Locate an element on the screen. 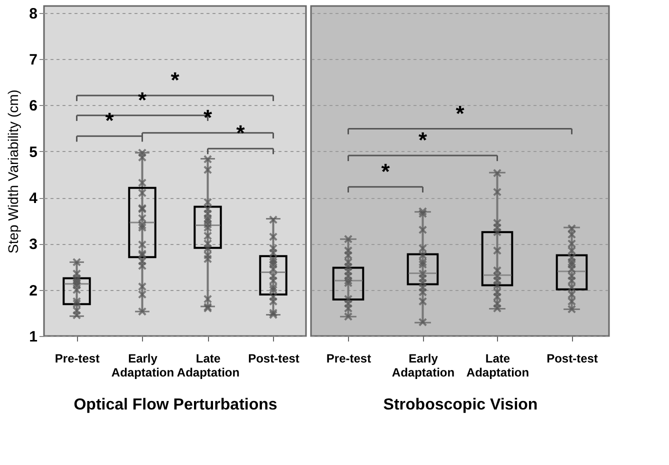 Image resolution: width=669 pixels, height=465 pixels. y-tick-label: 4 is located at coordinates (33, 199).